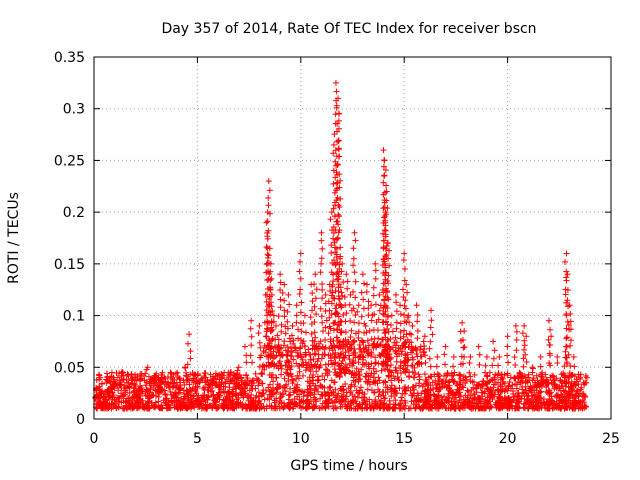 The height and width of the screenshot is (480, 640). Describe the element at coordinates (74, 317) in the screenshot. I see `y-tick-label: 0.1` at that location.